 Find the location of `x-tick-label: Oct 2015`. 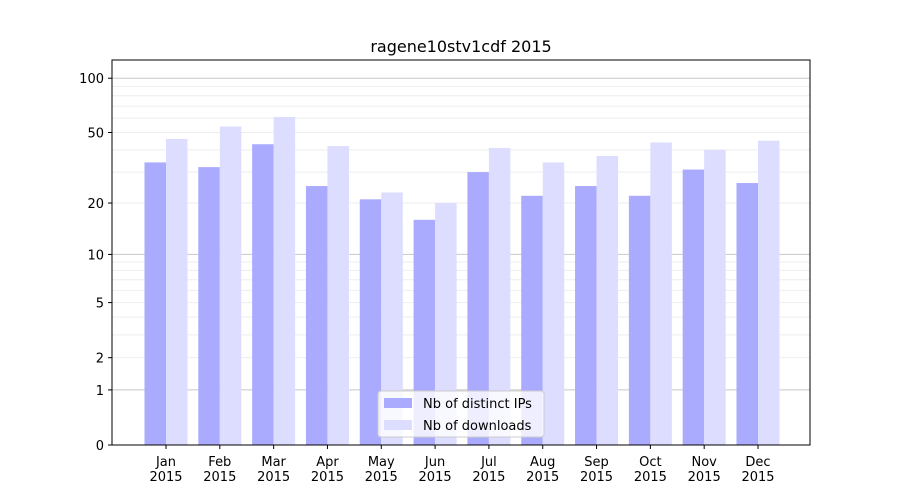

x-tick-label: Oct 2015 is located at coordinates (650, 470).